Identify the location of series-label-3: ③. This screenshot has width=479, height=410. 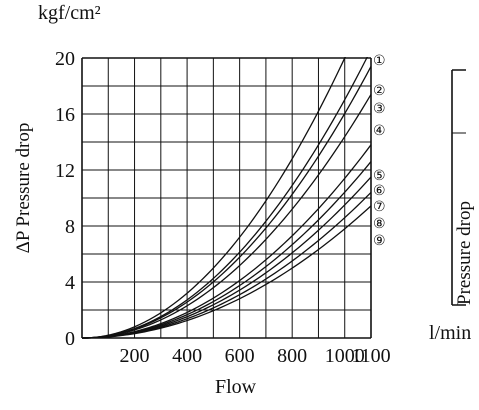
(379, 109).